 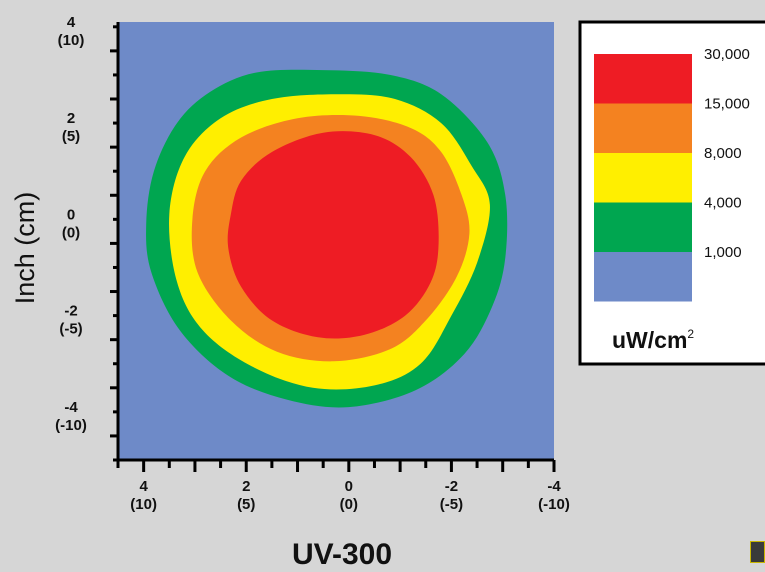 What do you see at coordinates (70, 311) in the screenshot?
I see `y-tick-label: -2` at bounding box center [70, 311].